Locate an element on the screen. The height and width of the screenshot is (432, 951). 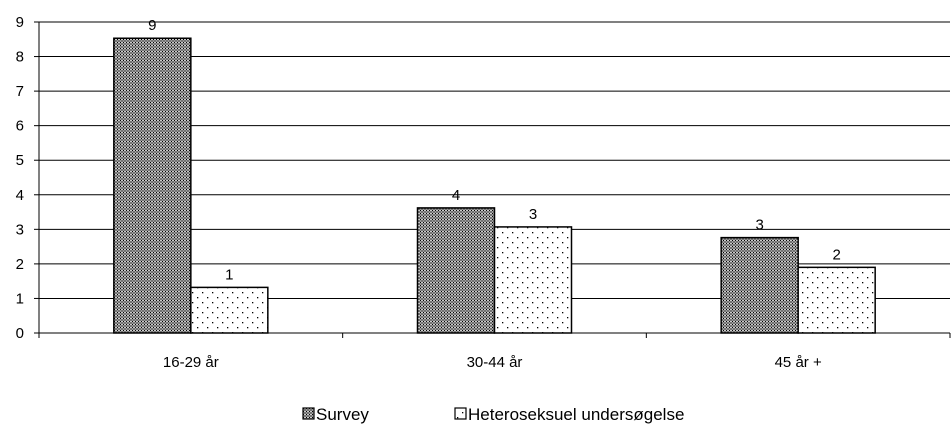
data-label: 2 is located at coordinates (836, 254).